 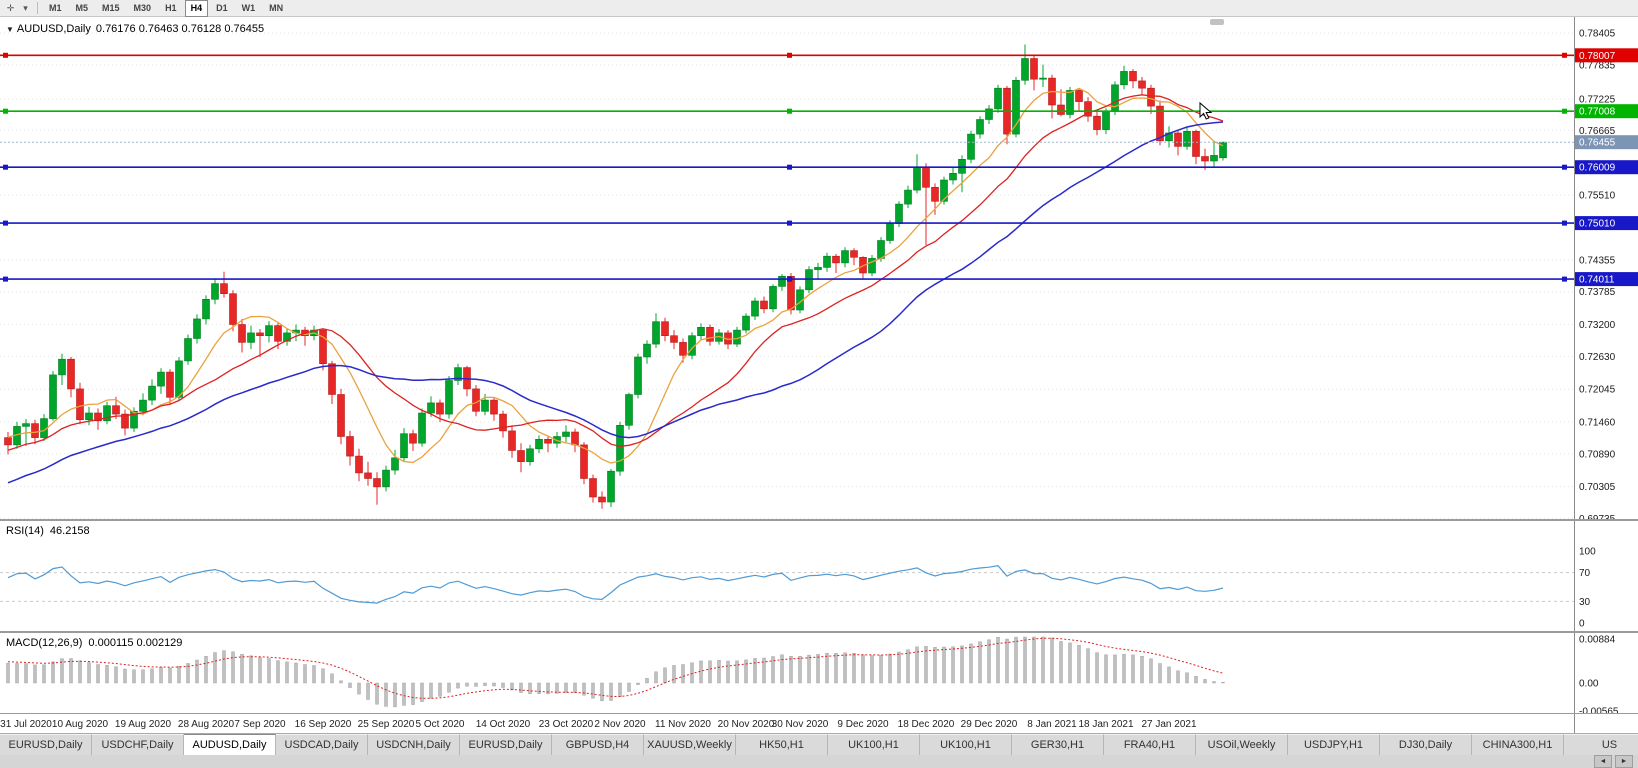 What do you see at coordinates (1587, 552) in the screenshot?
I see `rsi-axis-label: 100` at bounding box center [1587, 552].